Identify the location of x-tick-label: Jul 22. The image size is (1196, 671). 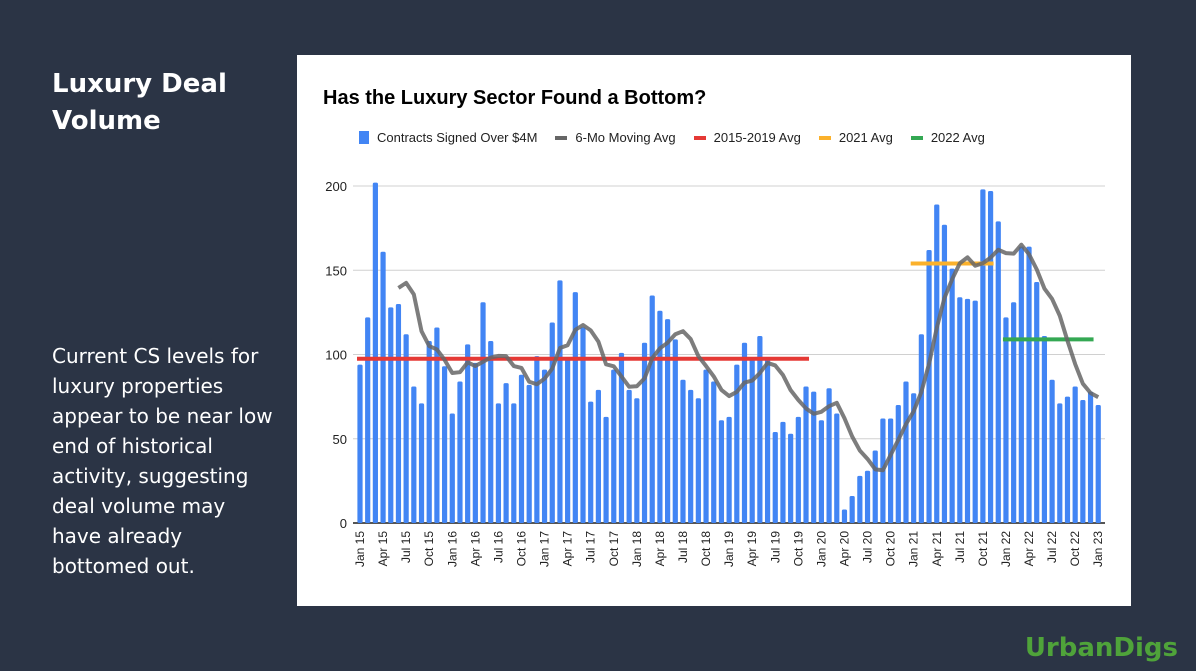
(1052, 547).